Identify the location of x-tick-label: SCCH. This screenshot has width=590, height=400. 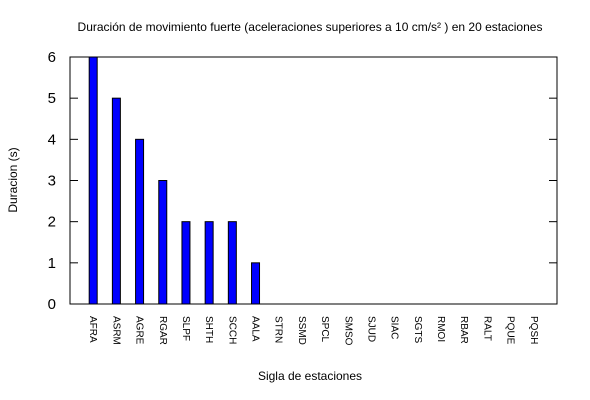
(231, 330).